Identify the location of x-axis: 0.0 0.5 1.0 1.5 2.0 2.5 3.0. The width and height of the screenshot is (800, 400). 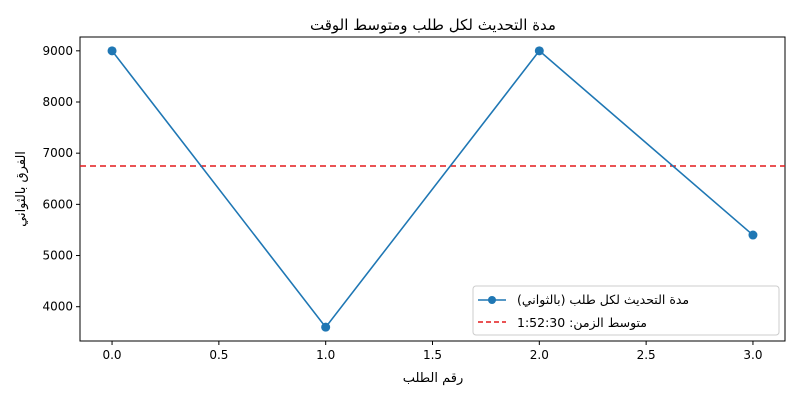
(432, 351).